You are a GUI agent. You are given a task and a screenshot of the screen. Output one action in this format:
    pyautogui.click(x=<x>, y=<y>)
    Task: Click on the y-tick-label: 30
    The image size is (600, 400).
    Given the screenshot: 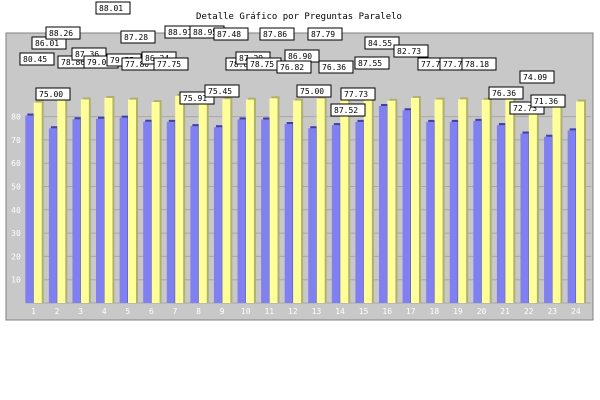 What is the action you would take?
    pyautogui.click(x=16, y=233)
    